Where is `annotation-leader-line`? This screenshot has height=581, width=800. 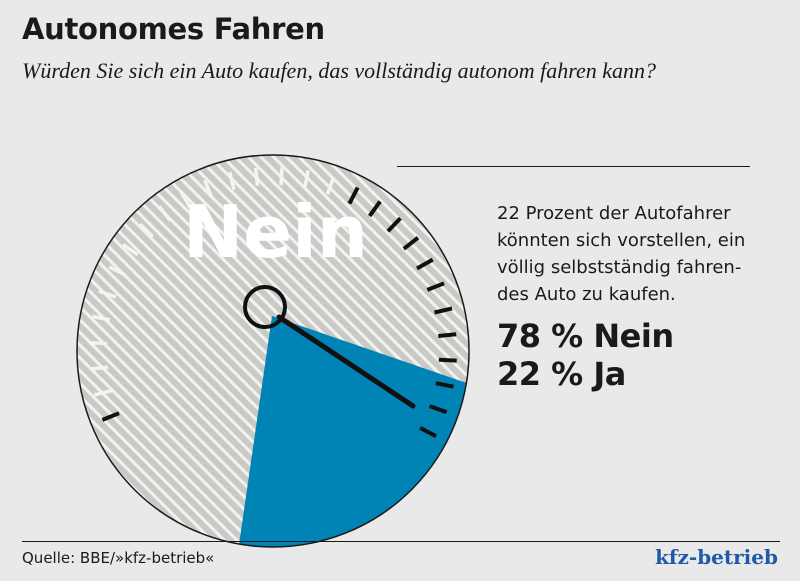 annotation-leader-line is located at coordinates (573, 166).